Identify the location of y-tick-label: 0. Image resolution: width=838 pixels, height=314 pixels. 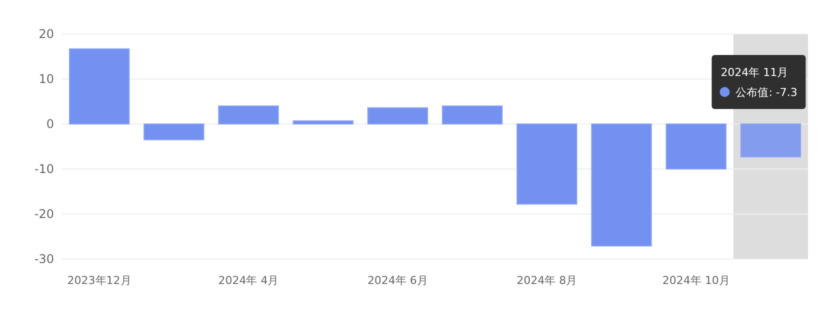
(50, 124).